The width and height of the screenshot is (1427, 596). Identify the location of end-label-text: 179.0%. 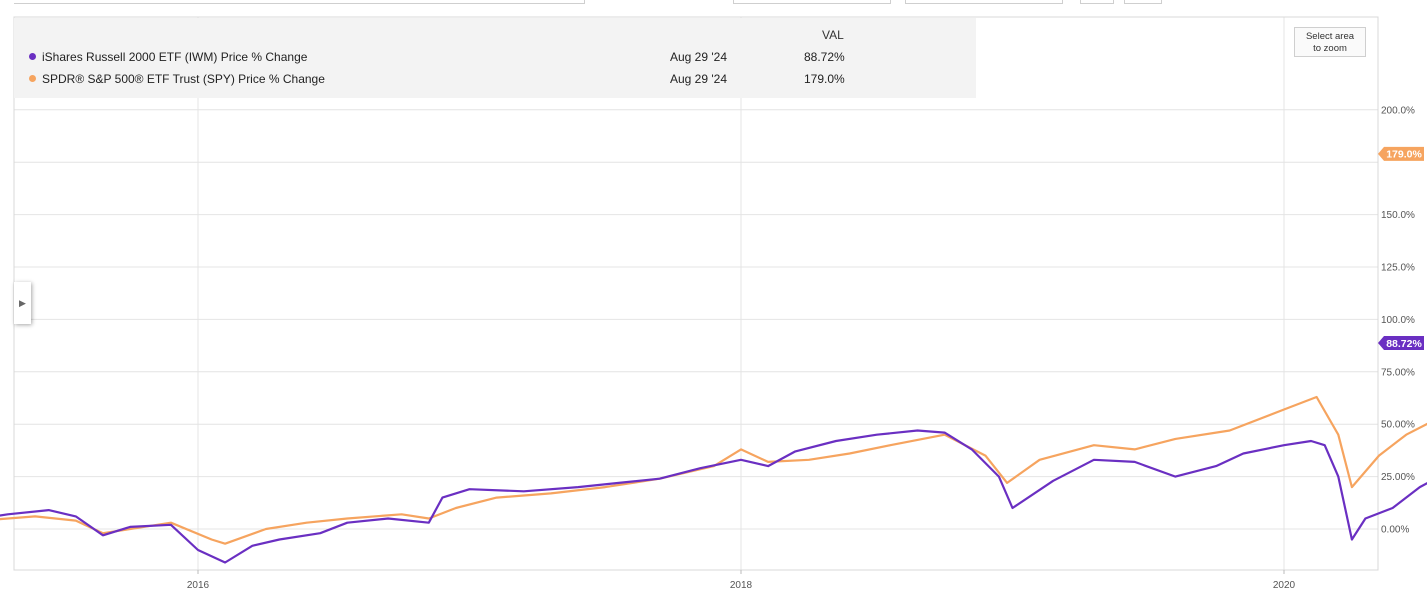
(1404, 155).